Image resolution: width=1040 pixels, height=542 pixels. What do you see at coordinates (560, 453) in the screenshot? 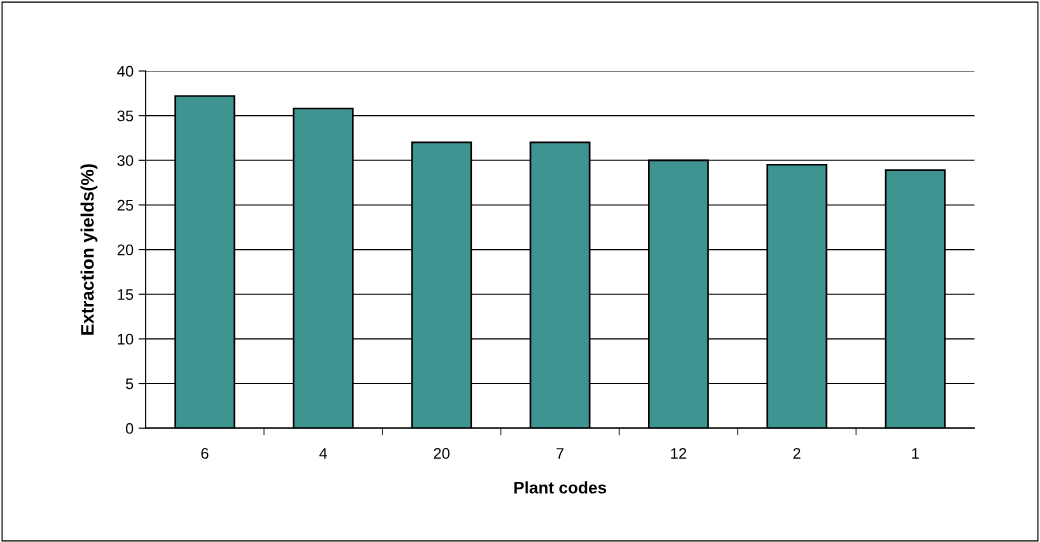
I see `x-tick-label: 7` at bounding box center [560, 453].